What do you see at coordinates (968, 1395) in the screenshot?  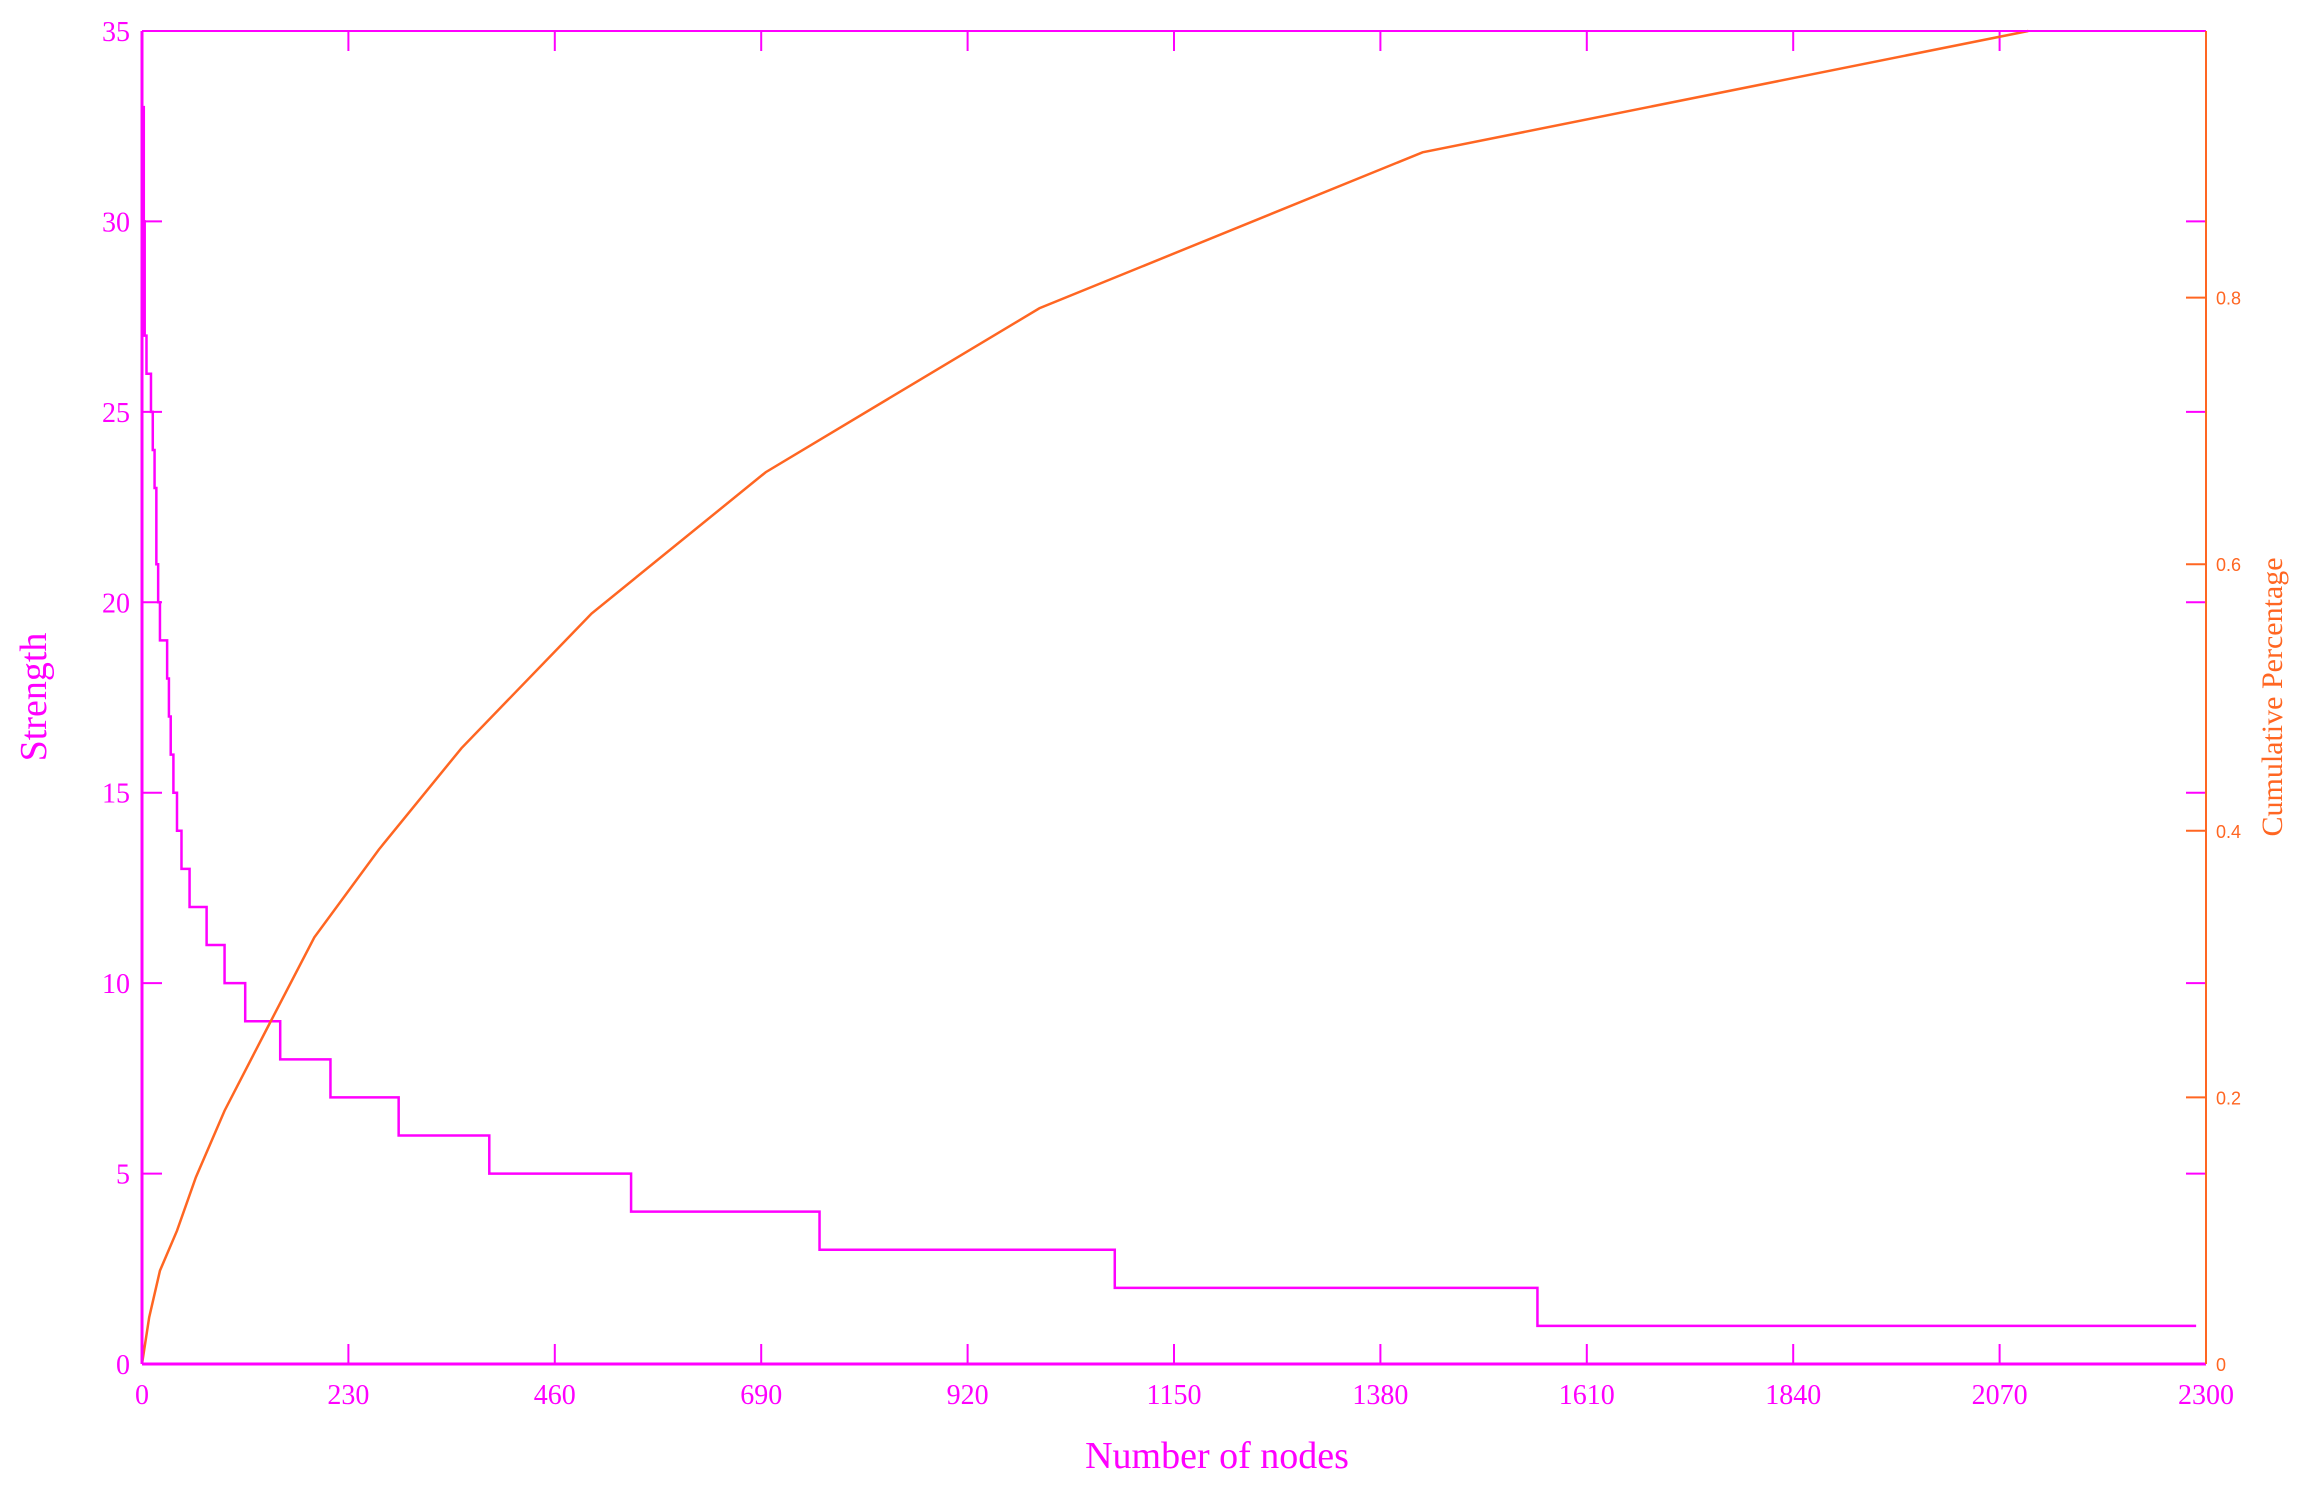 I see `x-tick-label: 920` at bounding box center [968, 1395].